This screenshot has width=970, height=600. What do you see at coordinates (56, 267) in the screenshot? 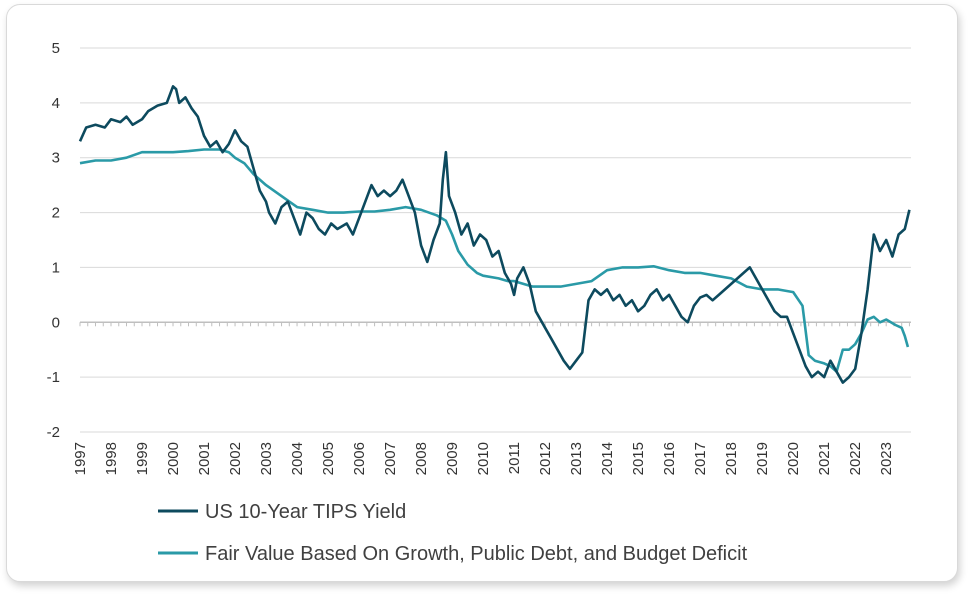
I see `y-tick-label: 1` at bounding box center [56, 267].